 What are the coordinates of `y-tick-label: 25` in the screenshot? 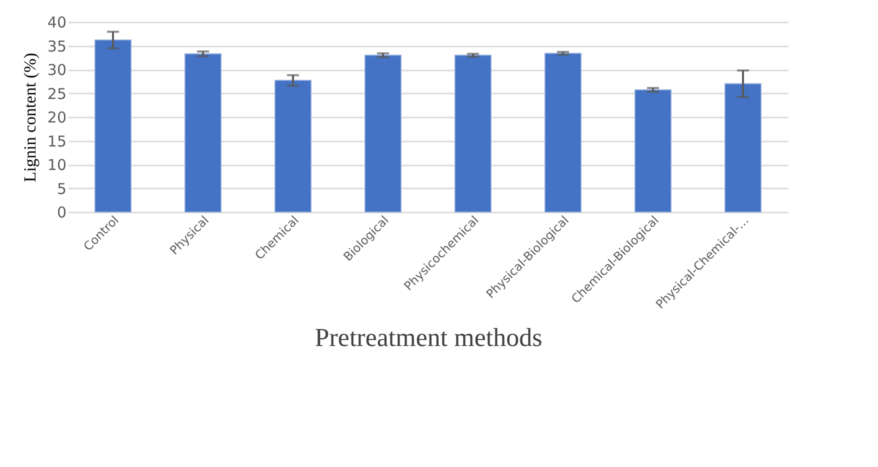 It's located at (56, 93).